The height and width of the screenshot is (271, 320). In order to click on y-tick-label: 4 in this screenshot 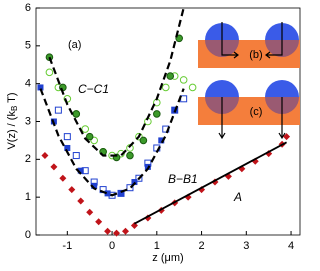, I will do `click(28, 84)`.